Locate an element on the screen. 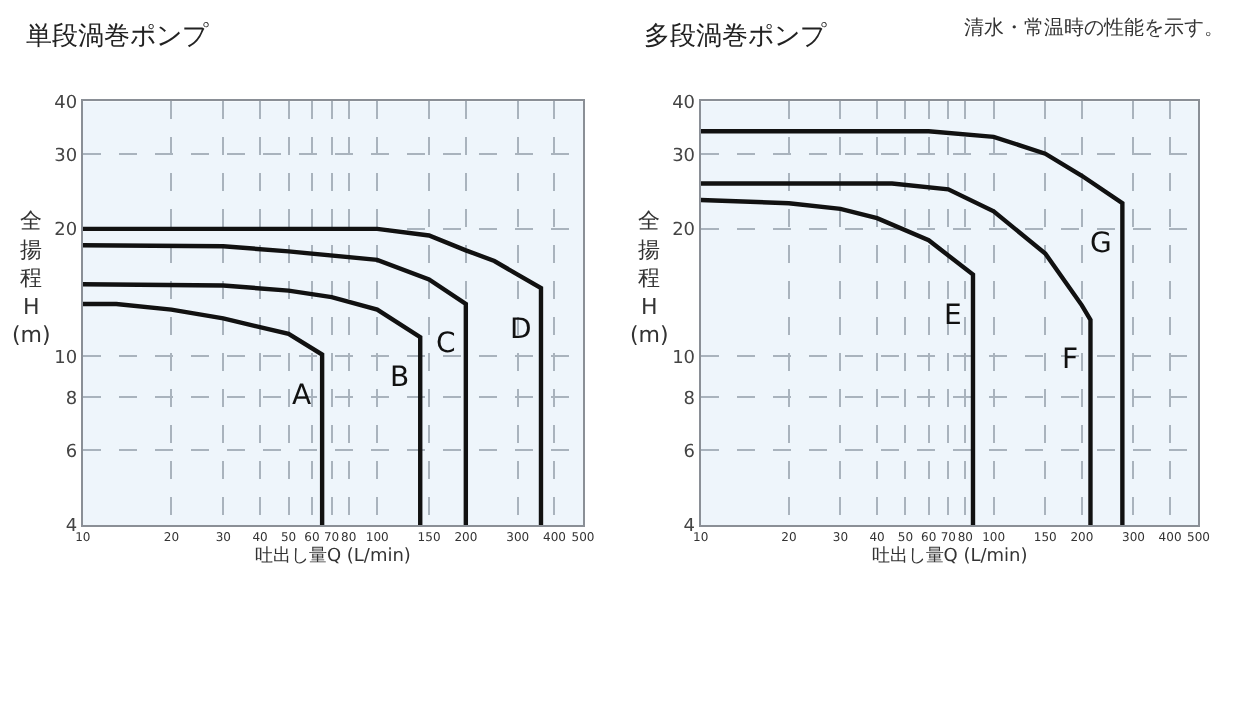 Image resolution: width=1246 pixels, height=712 pixels. chart-title: 多段渦巻ポンプ is located at coordinates (736, 37).